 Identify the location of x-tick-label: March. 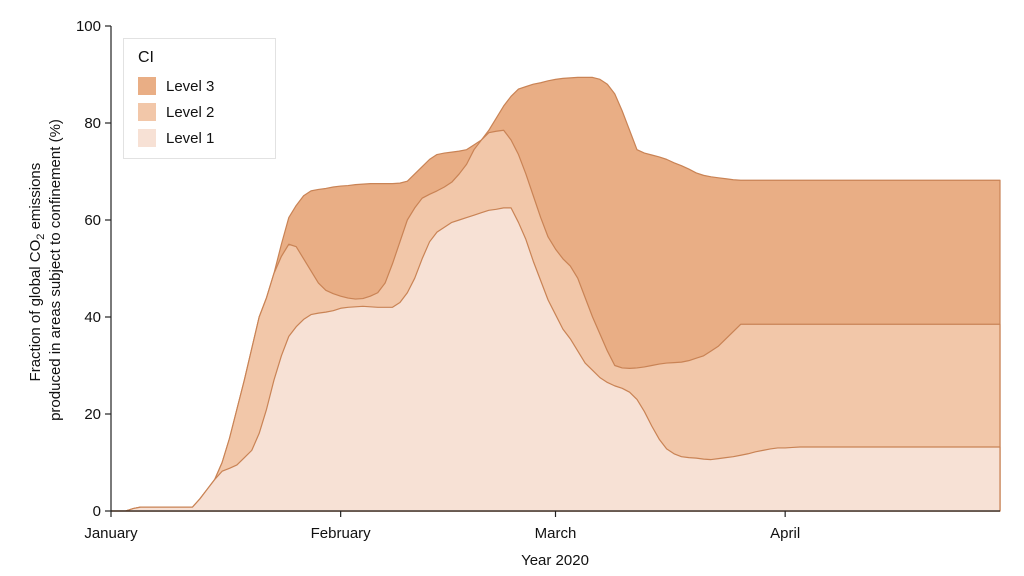
(556, 533).